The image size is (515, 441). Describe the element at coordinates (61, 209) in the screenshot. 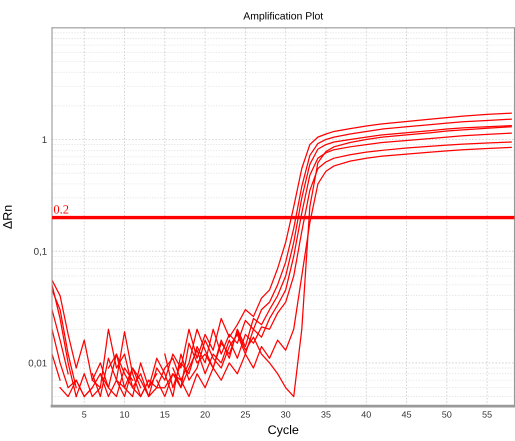

I see `ref-line-label: 0.2` at that location.